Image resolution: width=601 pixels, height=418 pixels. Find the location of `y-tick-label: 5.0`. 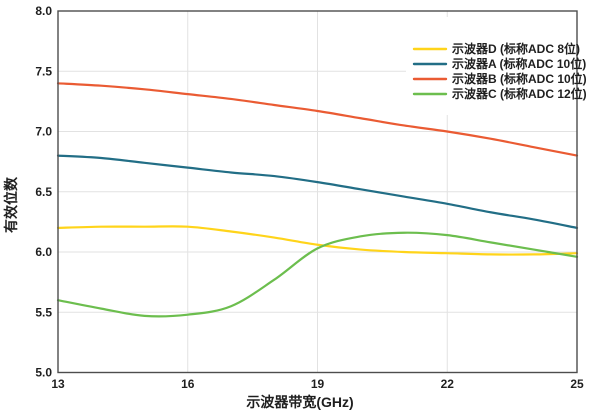

y-tick-label: 5.0 is located at coordinates (43, 373).